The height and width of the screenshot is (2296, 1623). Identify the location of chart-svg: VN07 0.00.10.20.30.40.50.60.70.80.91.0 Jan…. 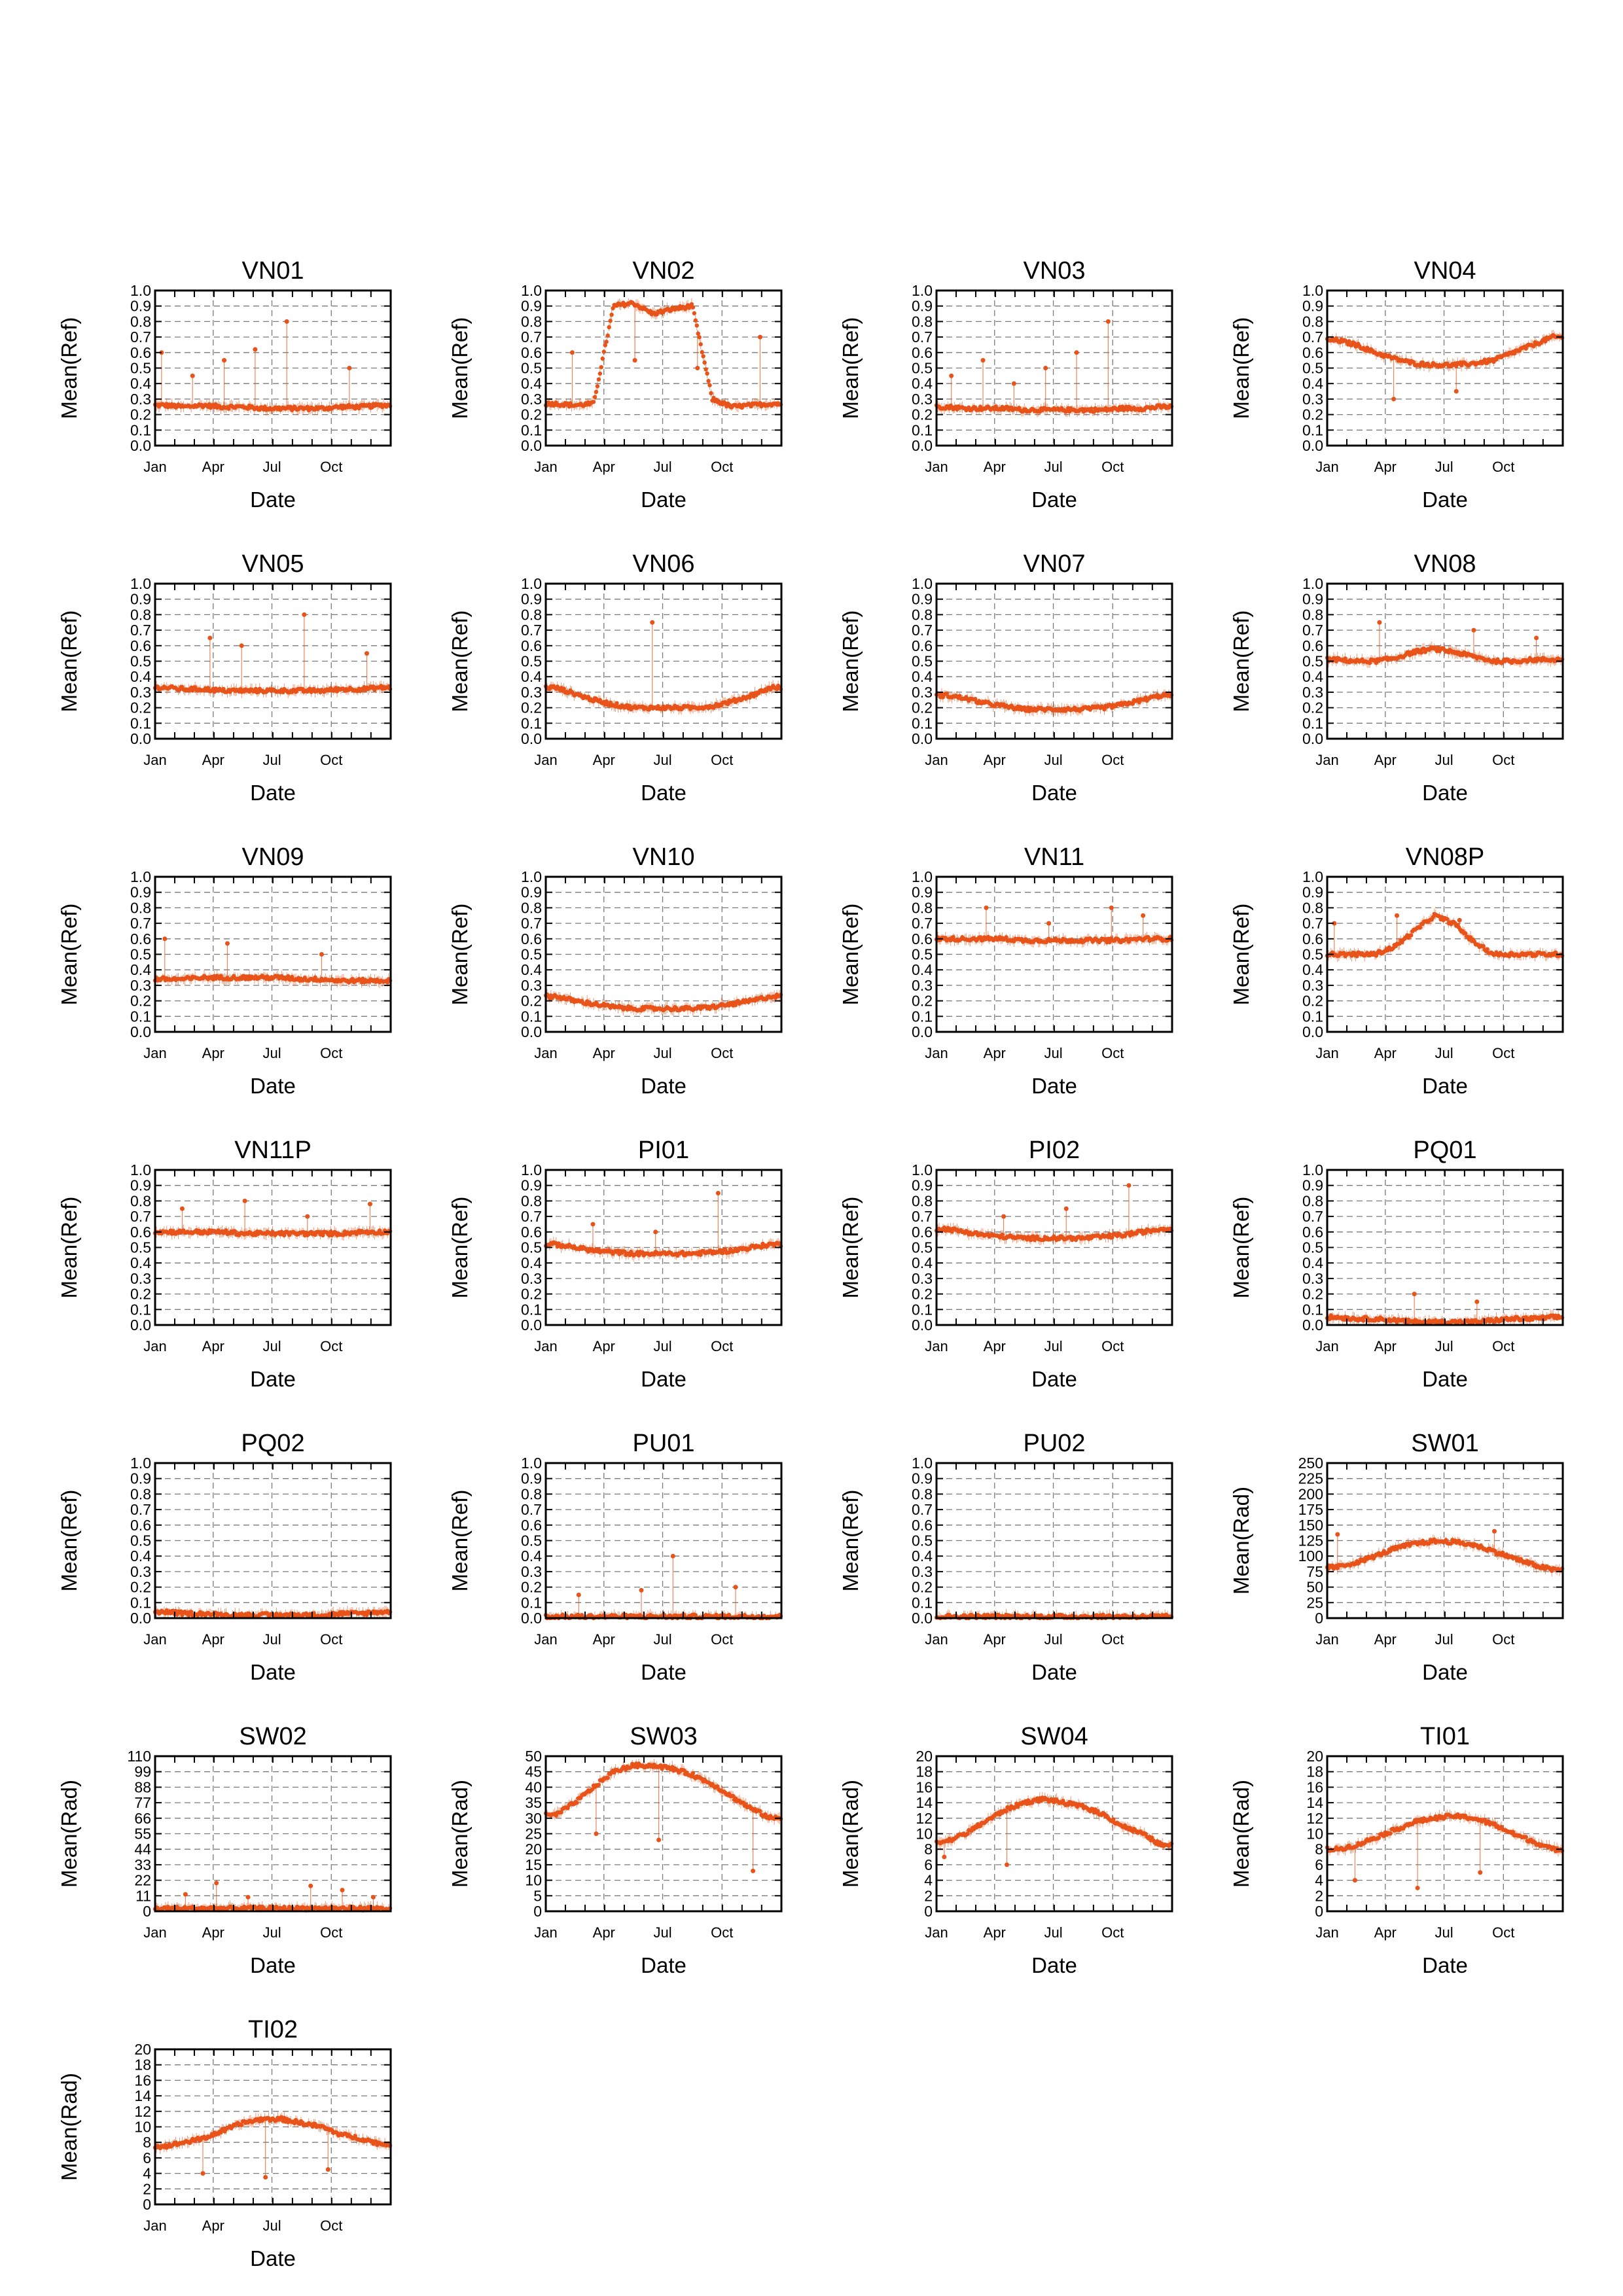
(1006, 677).